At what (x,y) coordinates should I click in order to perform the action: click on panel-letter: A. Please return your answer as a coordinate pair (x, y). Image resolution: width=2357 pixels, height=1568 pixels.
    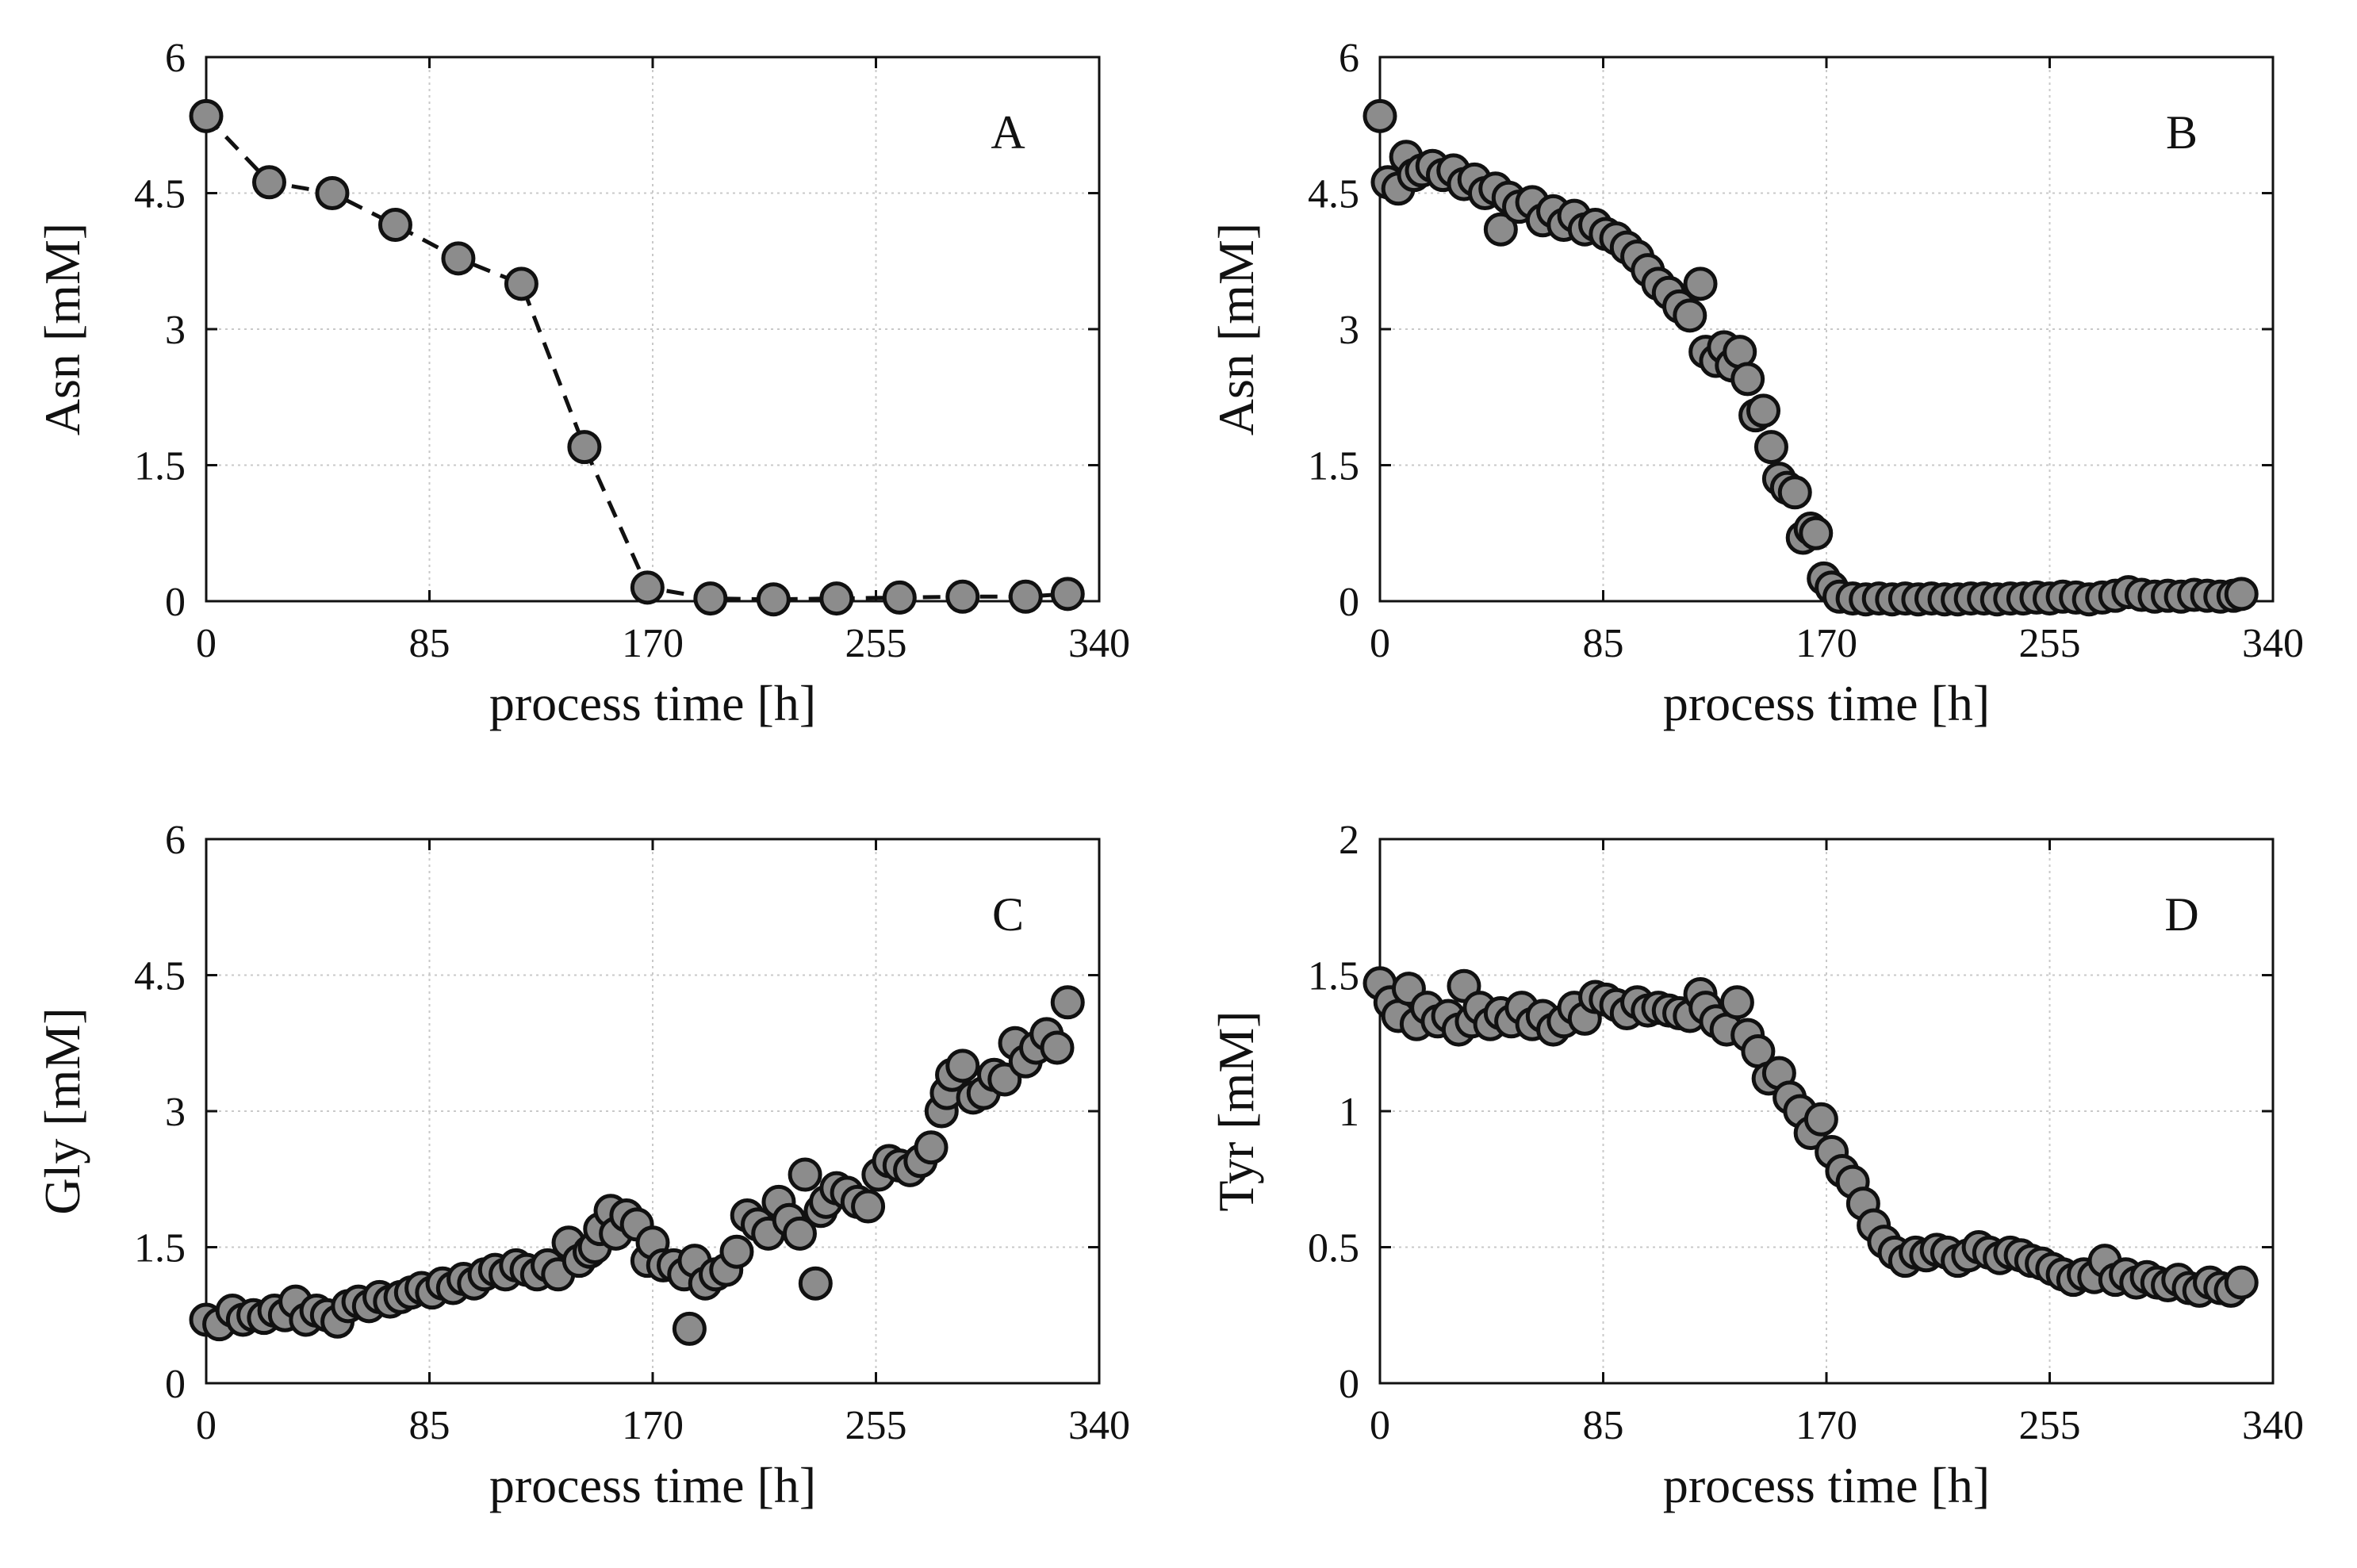
    Looking at the image, I should click on (1008, 132).